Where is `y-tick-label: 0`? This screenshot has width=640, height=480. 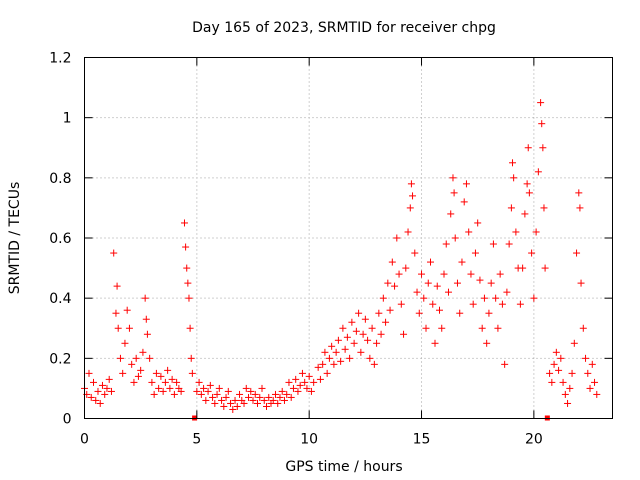
y-tick-label: 0 is located at coordinates (67, 420).